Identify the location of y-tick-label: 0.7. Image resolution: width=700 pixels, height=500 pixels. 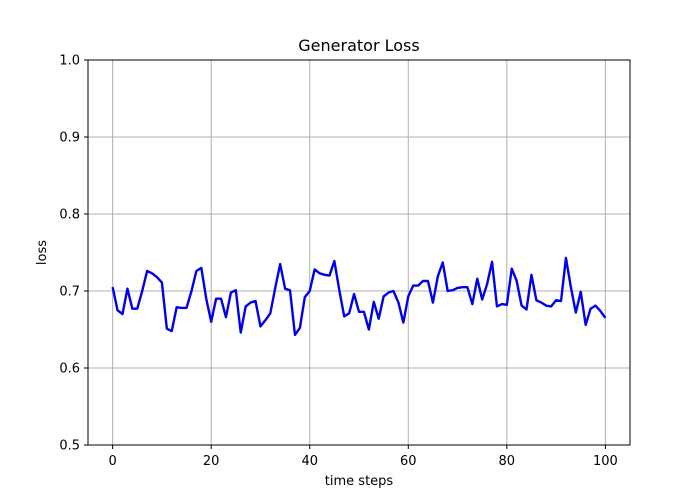
(69, 292).